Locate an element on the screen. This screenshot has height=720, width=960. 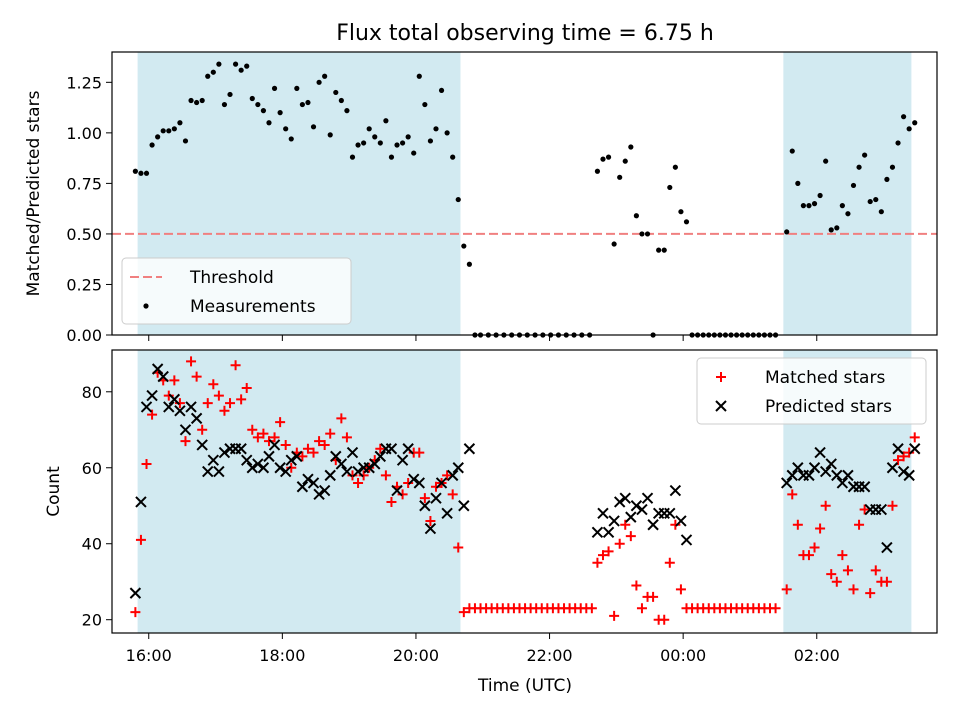
x-tick-label: 22:00 is located at coordinates (549, 655).